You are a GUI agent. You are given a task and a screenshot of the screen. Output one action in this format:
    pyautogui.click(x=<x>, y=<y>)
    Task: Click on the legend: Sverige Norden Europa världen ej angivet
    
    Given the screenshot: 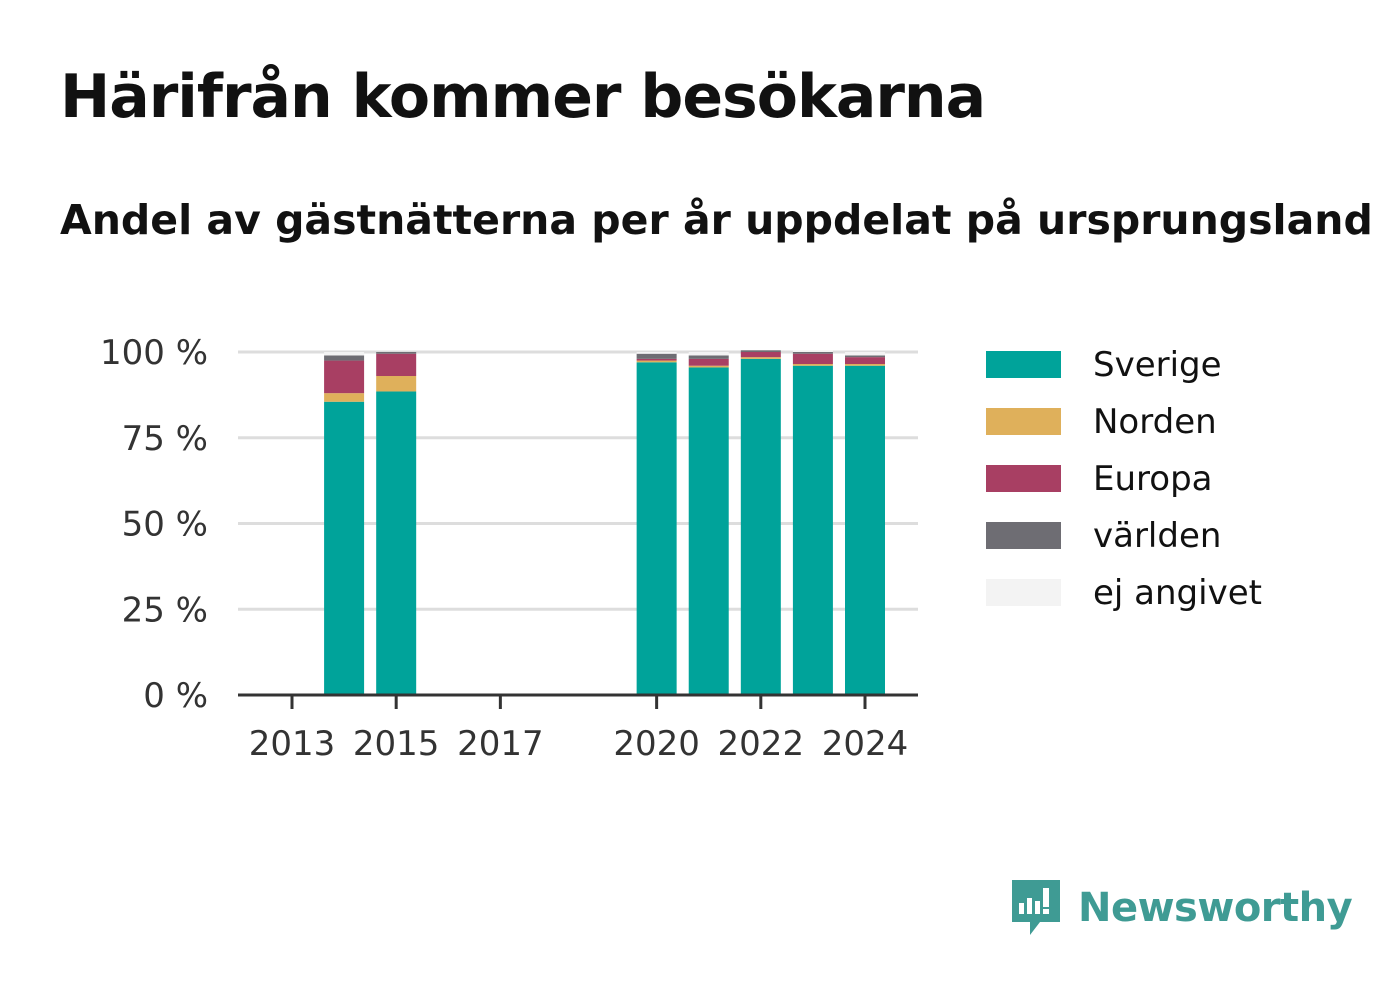 What is the action you would take?
    pyautogui.click(x=1124, y=478)
    